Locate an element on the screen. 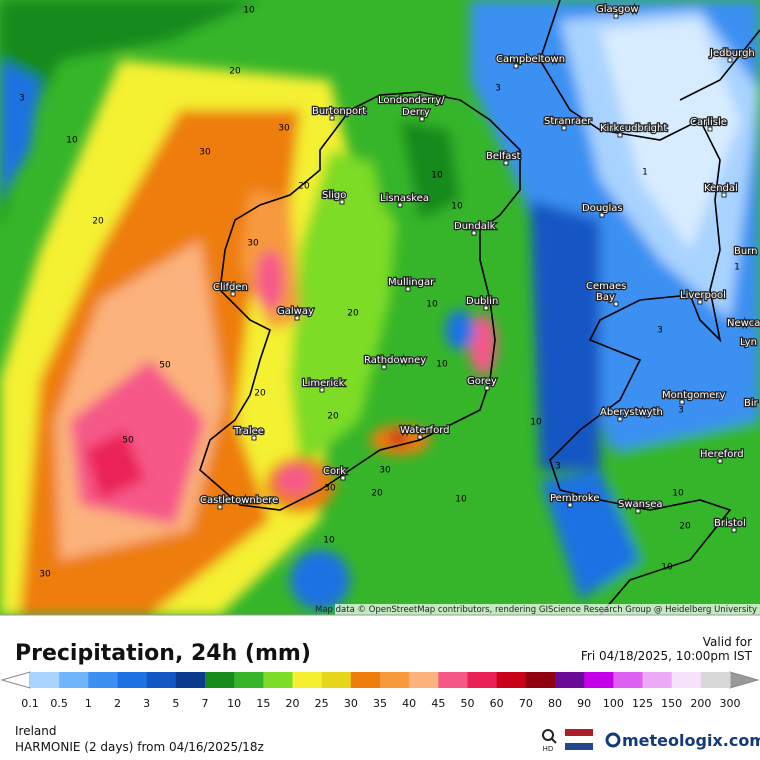 The image size is (760, 760). colorbar-label: 90 is located at coordinates (584, 703).